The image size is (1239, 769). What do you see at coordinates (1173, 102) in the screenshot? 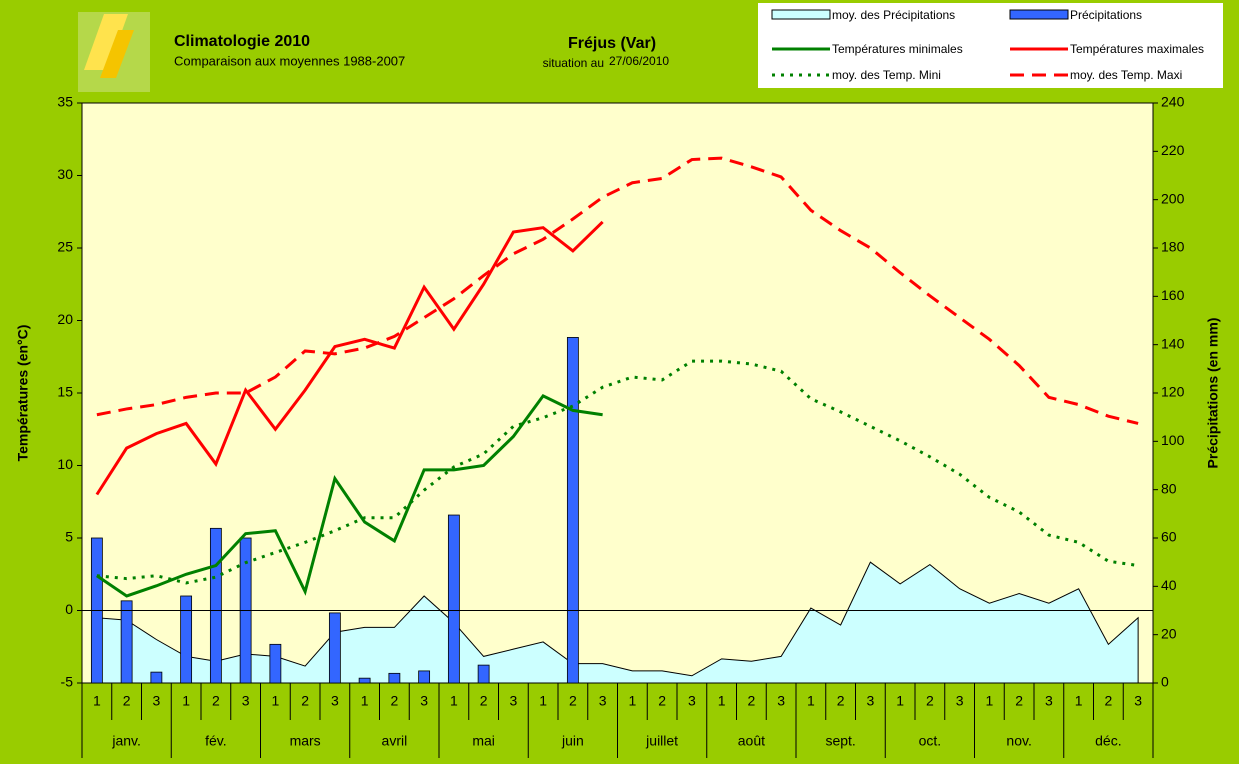
I see `y2-tick-label: 240` at bounding box center [1173, 102].